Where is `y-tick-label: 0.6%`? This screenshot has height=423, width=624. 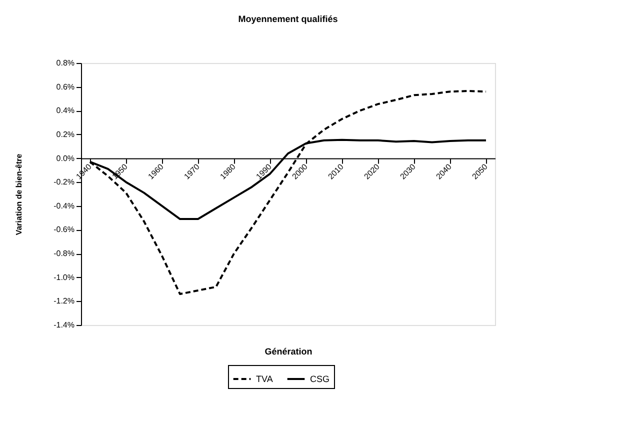
y-tick-label: 0.6% is located at coordinates (65, 87).